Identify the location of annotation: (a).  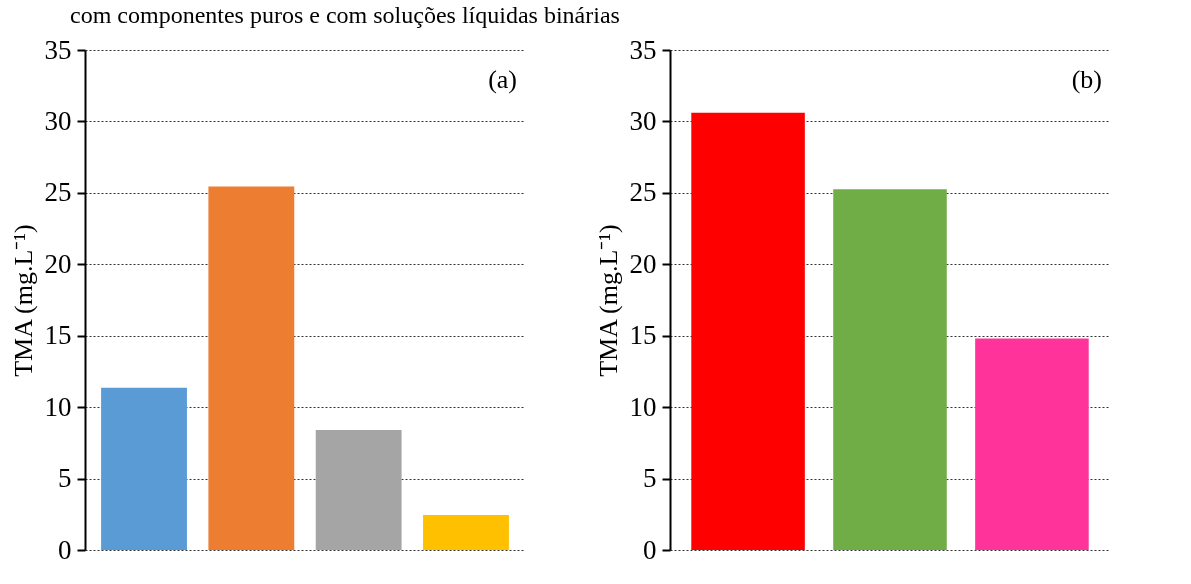
(502, 79).